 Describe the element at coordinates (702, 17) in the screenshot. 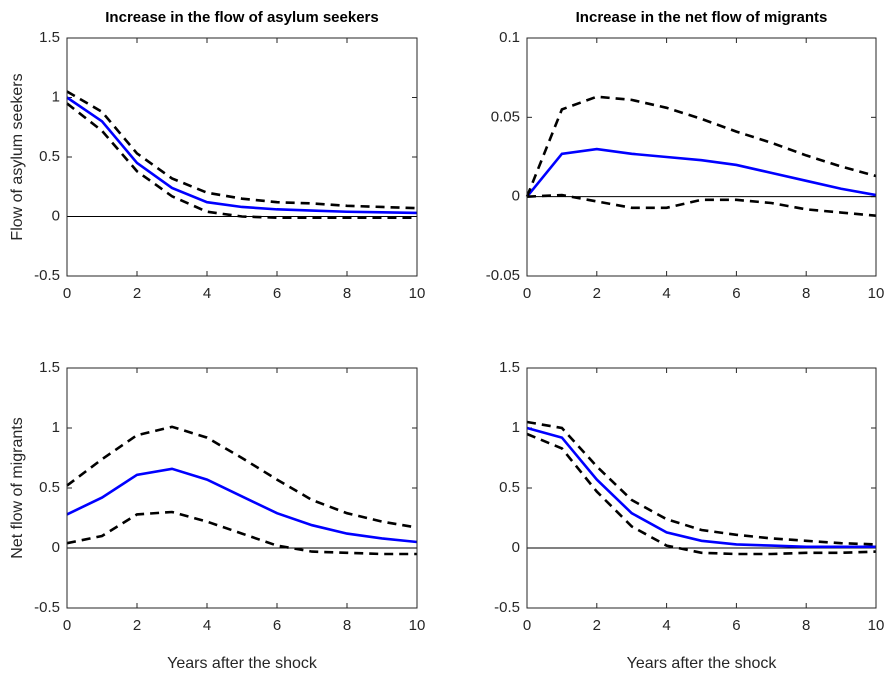

I see `chart-title: Increase in the net flow of migrants` at that location.